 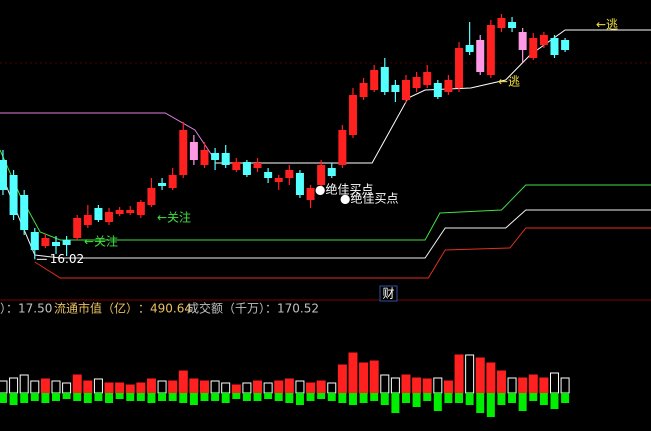 What do you see at coordinates (96, 308) in the screenshot?
I see `info-market-cap-label: 流通市值（亿）` at bounding box center [96, 308].